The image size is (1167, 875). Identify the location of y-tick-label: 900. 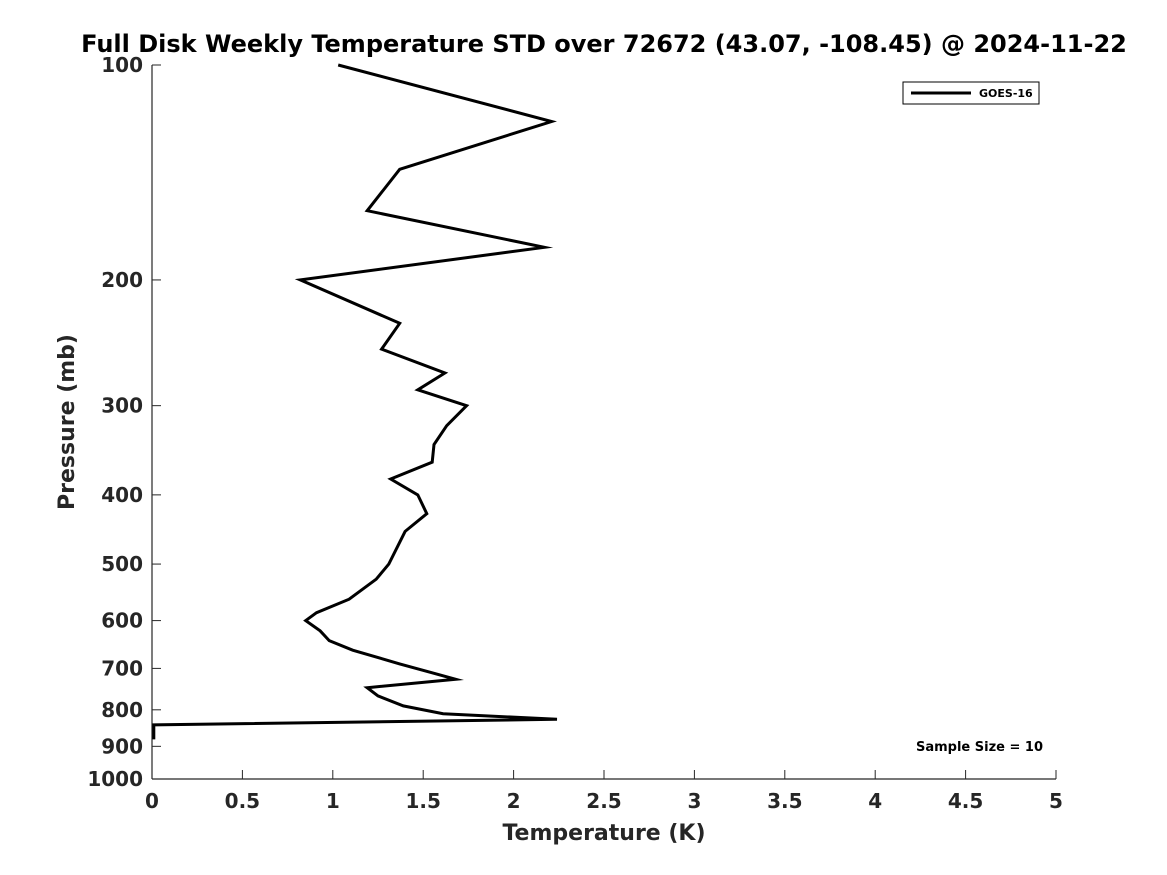
(122, 746).